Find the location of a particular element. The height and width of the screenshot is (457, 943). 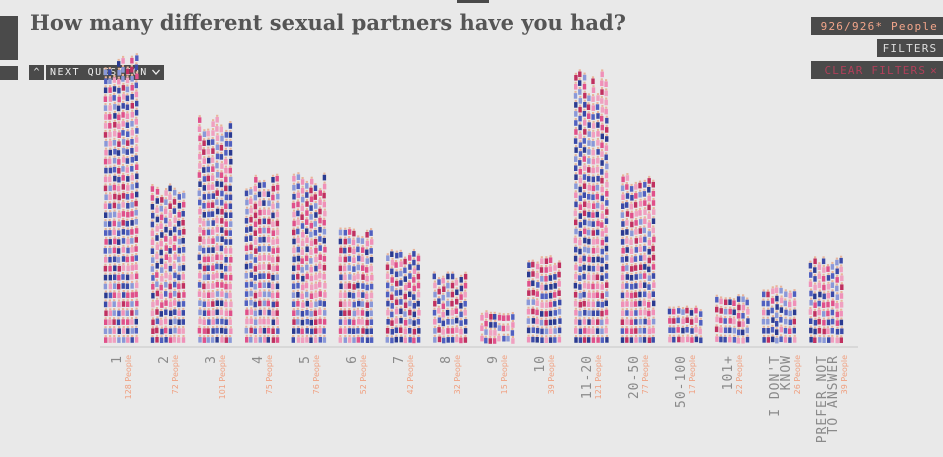

count-label-13: 17 People is located at coordinates (692, 374).